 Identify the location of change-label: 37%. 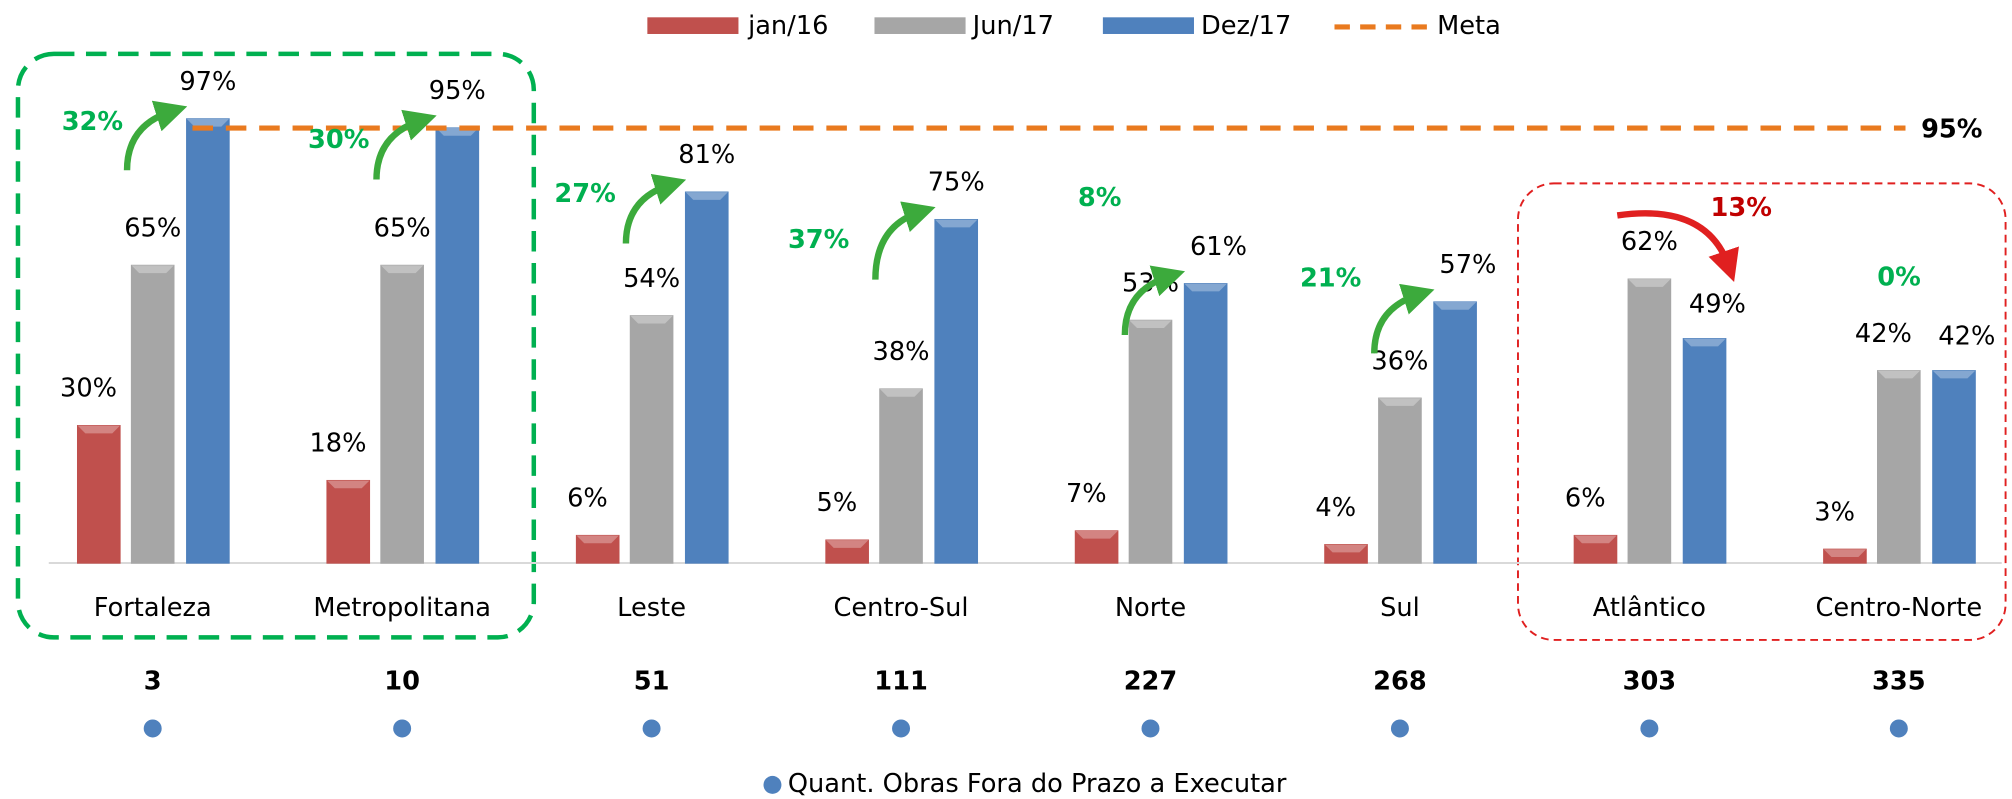
(818, 240).